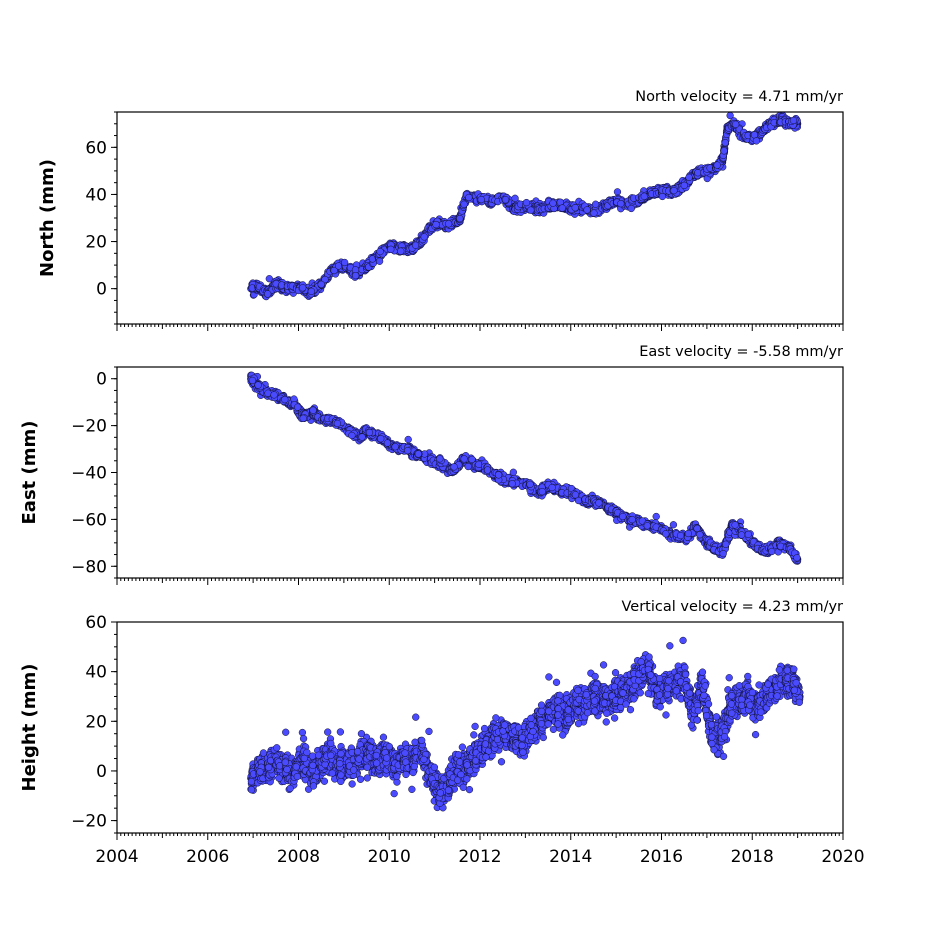  Describe the element at coordinates (96, 195) in the screenshot. I see `y-tick-label: 40` at that location.